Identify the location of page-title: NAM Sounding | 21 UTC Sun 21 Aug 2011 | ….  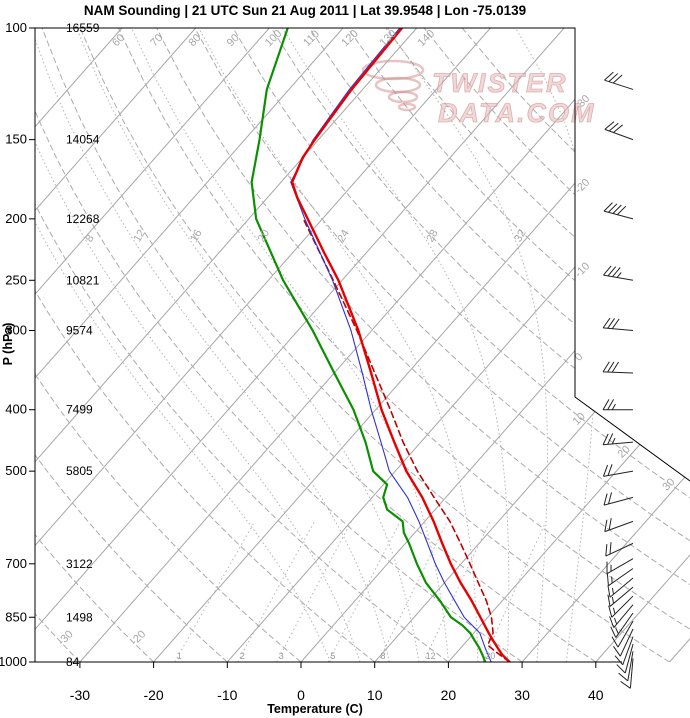
(305, 10).